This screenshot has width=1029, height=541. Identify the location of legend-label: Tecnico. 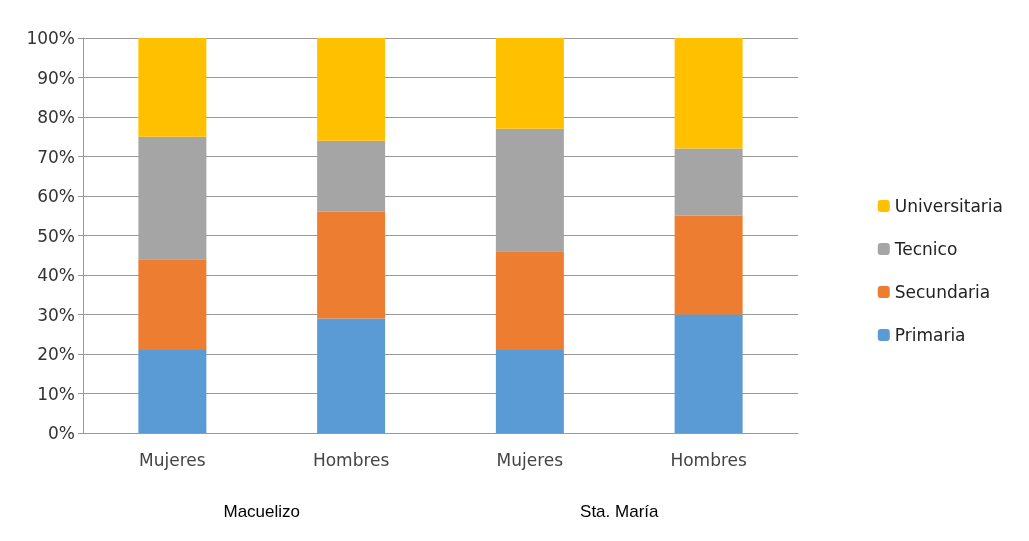
(925, 249).